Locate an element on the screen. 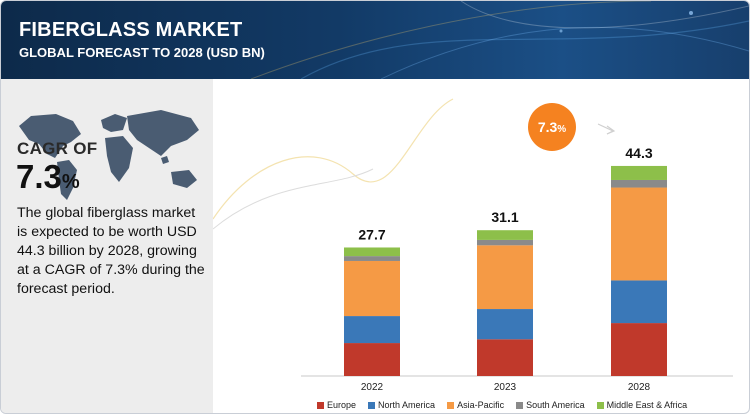 The height and width of the screenshot is (414, 750). bar-segment-south-america-2028 is located at coordinates (639, 183).